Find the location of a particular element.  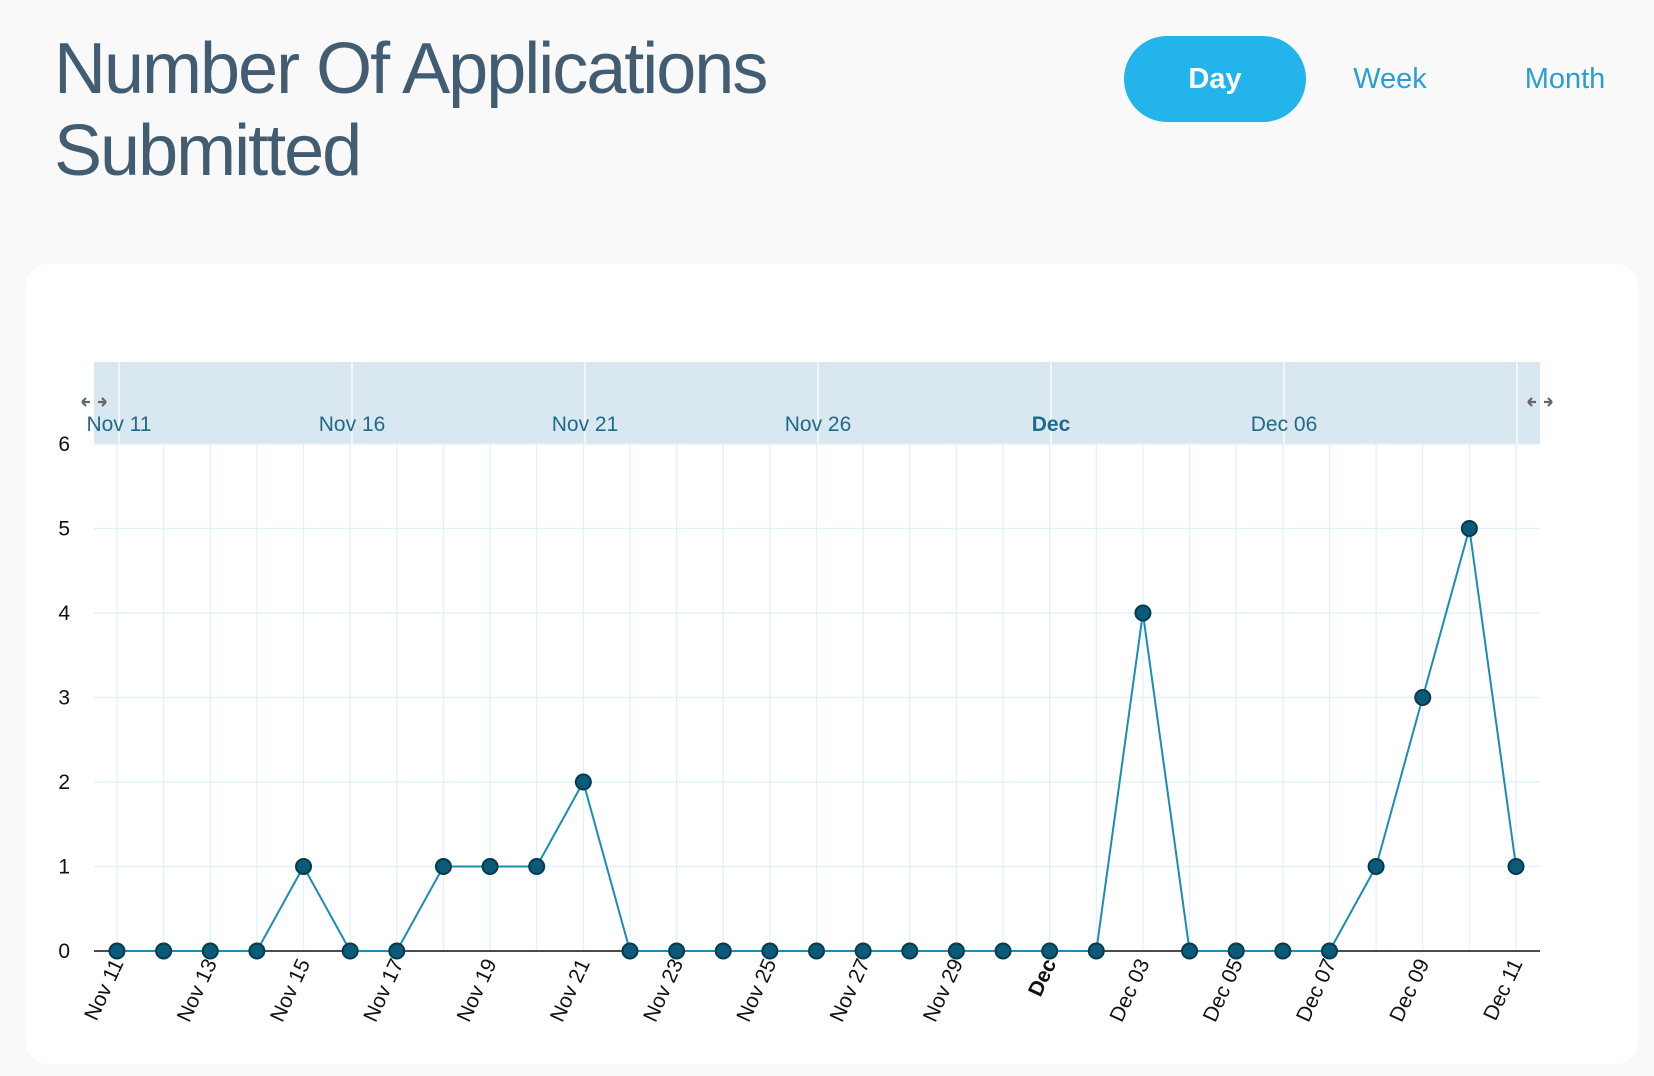

day-toggle-button: Day is located at coordinates (1215, 79).